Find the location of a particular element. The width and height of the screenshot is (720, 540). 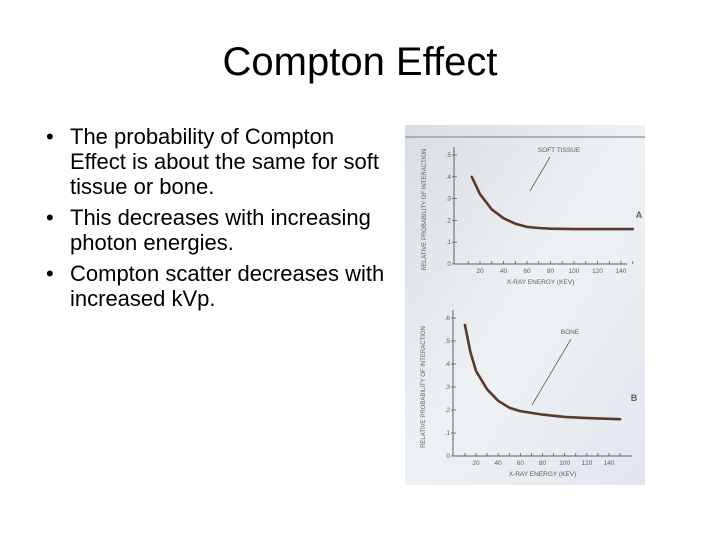

panel-label: B is located at coordinates (634, 398).